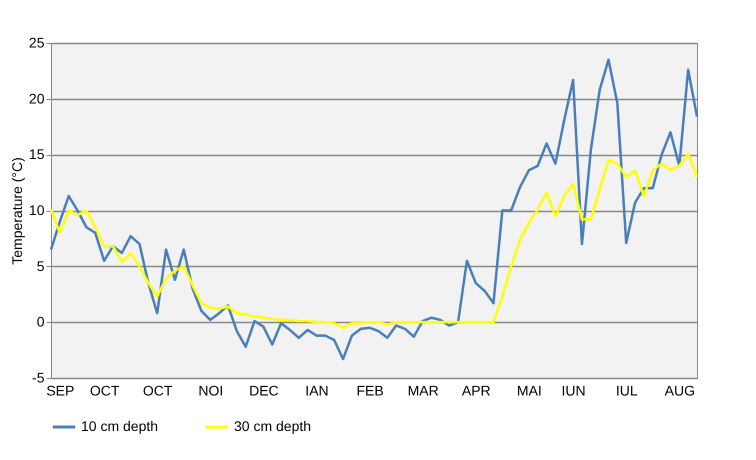 This screenshot has width=756, height=460. Describe the element at coordinates (60, 390) in the screenshot. I see `x-tick-label: SEP` at that location.